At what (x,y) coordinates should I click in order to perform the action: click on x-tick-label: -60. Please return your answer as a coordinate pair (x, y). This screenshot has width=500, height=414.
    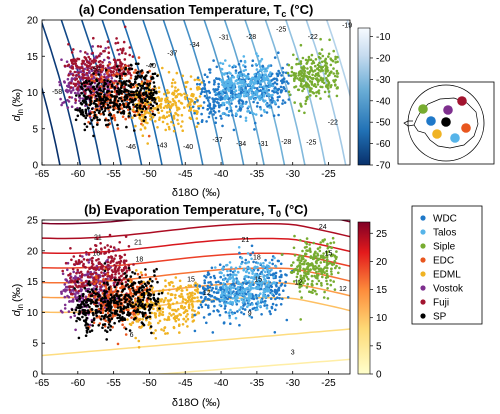
    Looking at the image, I should click on (78, 174).